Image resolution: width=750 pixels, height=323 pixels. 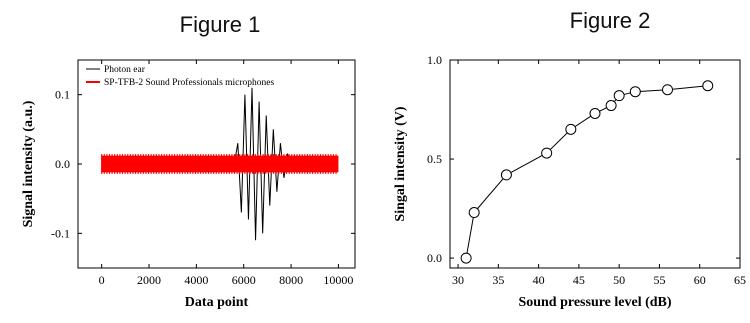 I want to click on chart1-x-tick-label: 6000, so click(x=244, y=280).